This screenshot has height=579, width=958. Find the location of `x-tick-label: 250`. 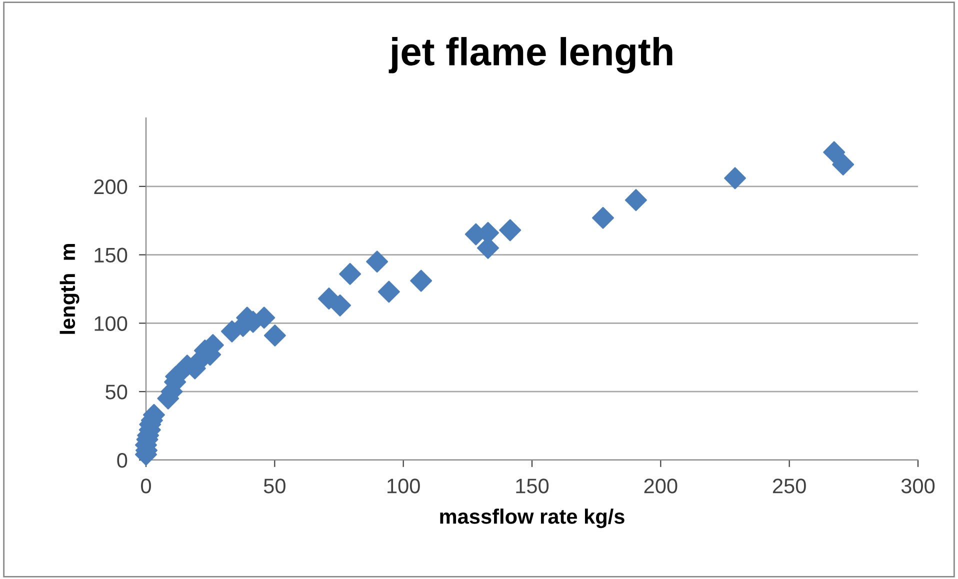

x-tick-label: 250 is located at coordinates (789, 486).